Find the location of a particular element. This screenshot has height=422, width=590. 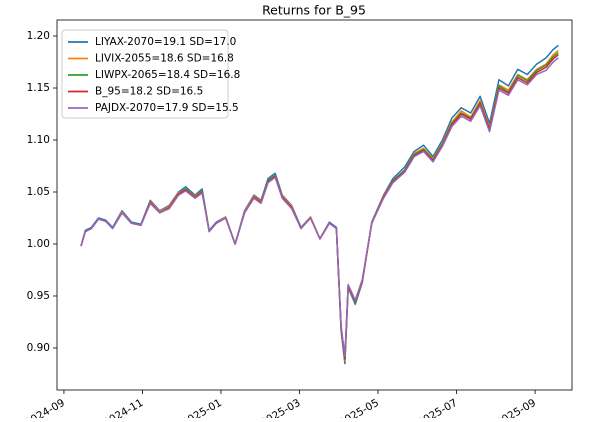

y-tick-label: 1.20 is located at coordinates (38, 36).